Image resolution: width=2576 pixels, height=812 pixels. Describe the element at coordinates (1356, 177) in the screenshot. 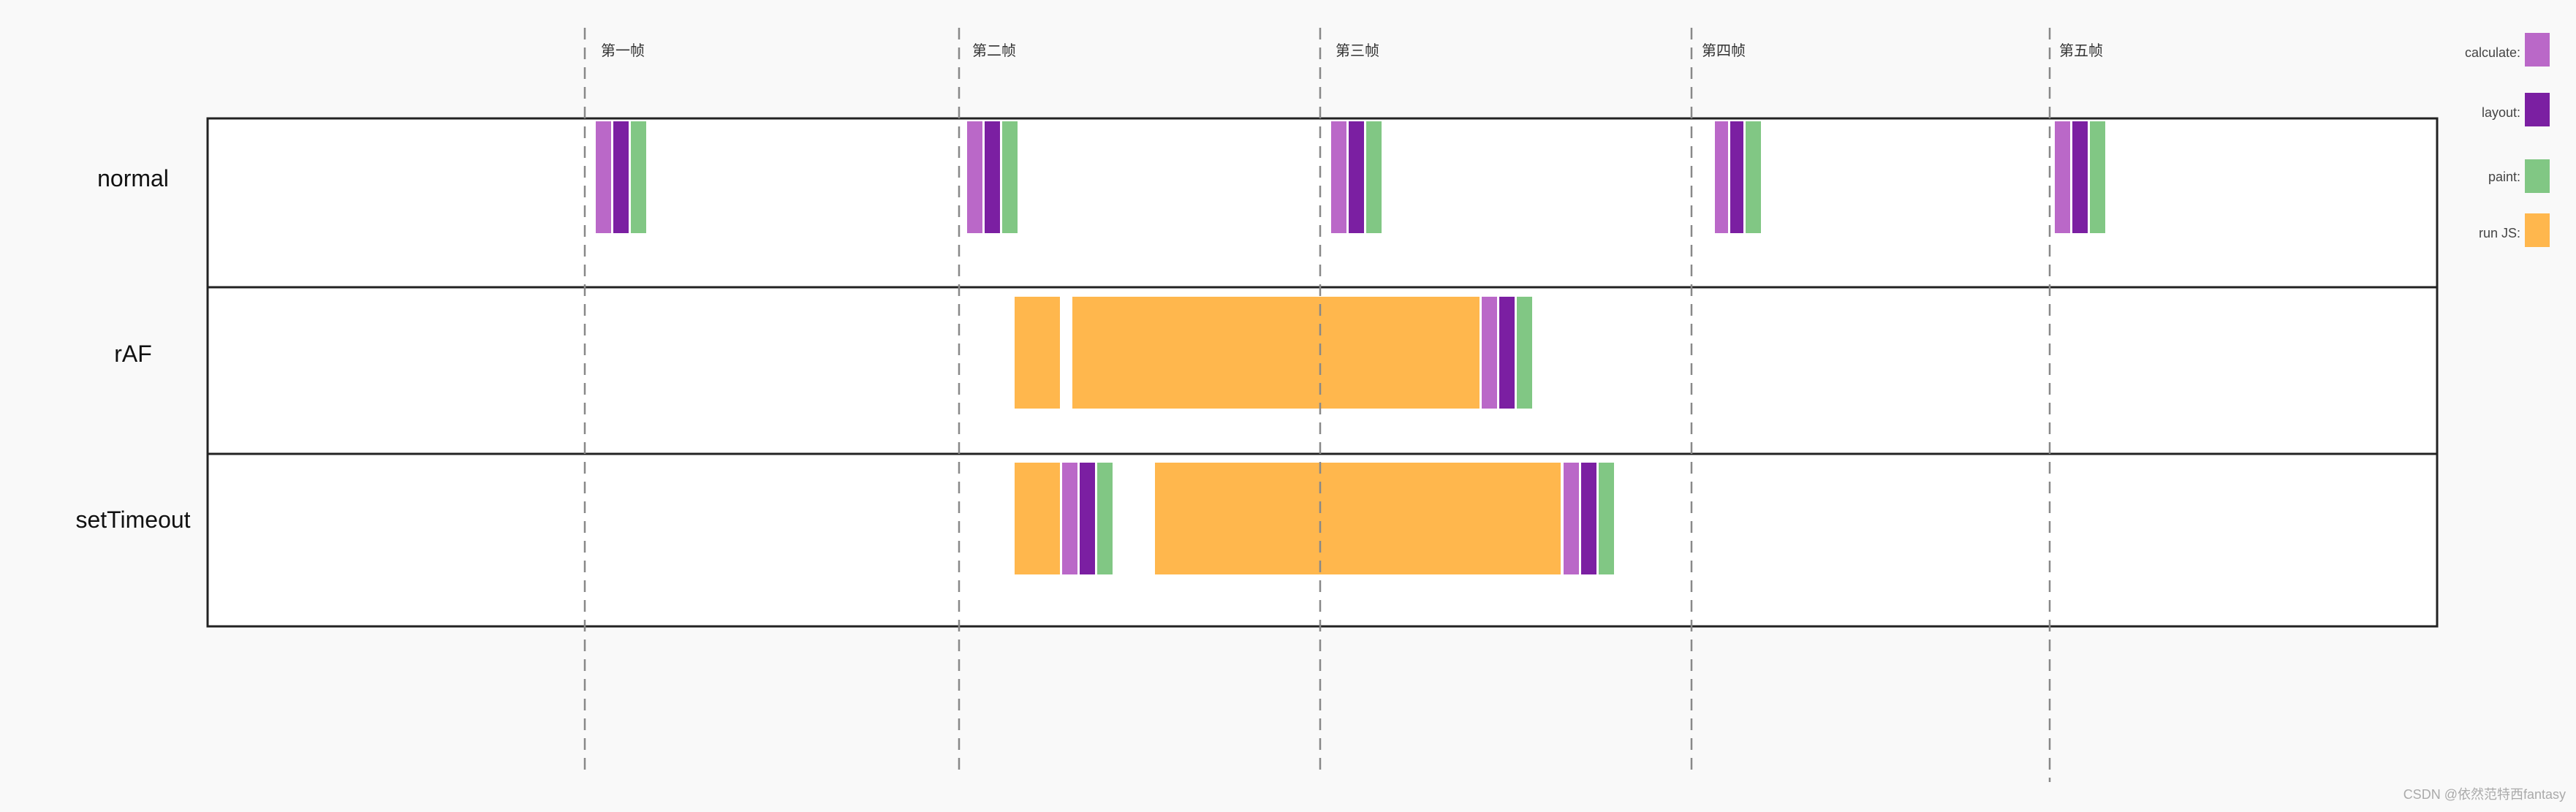

I see `normal-f3-layout-block` at that location.